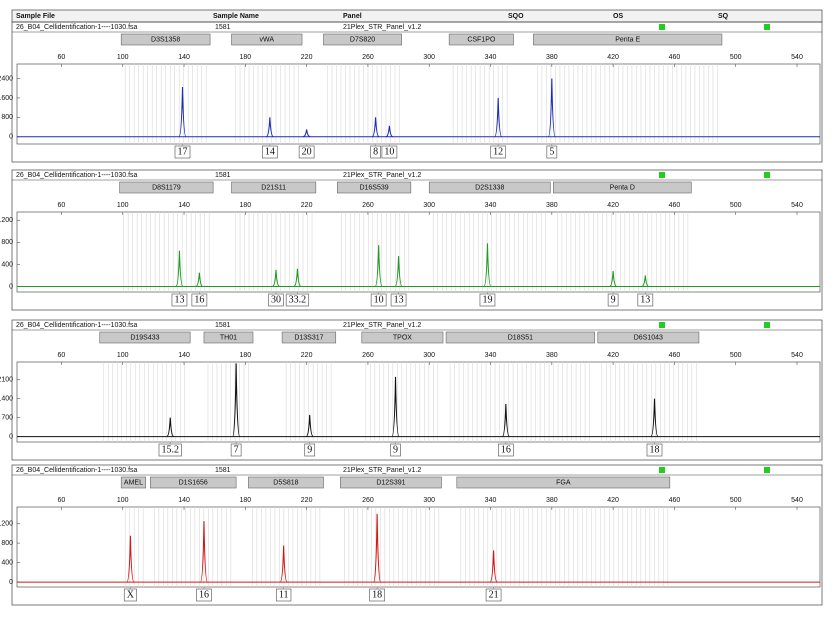 Image resolution: width=836 pixels, height=625 pixels. Describe the element at coordinates (193, 482) in the screenshot. I see `marker-name: D1S1656` at that location.